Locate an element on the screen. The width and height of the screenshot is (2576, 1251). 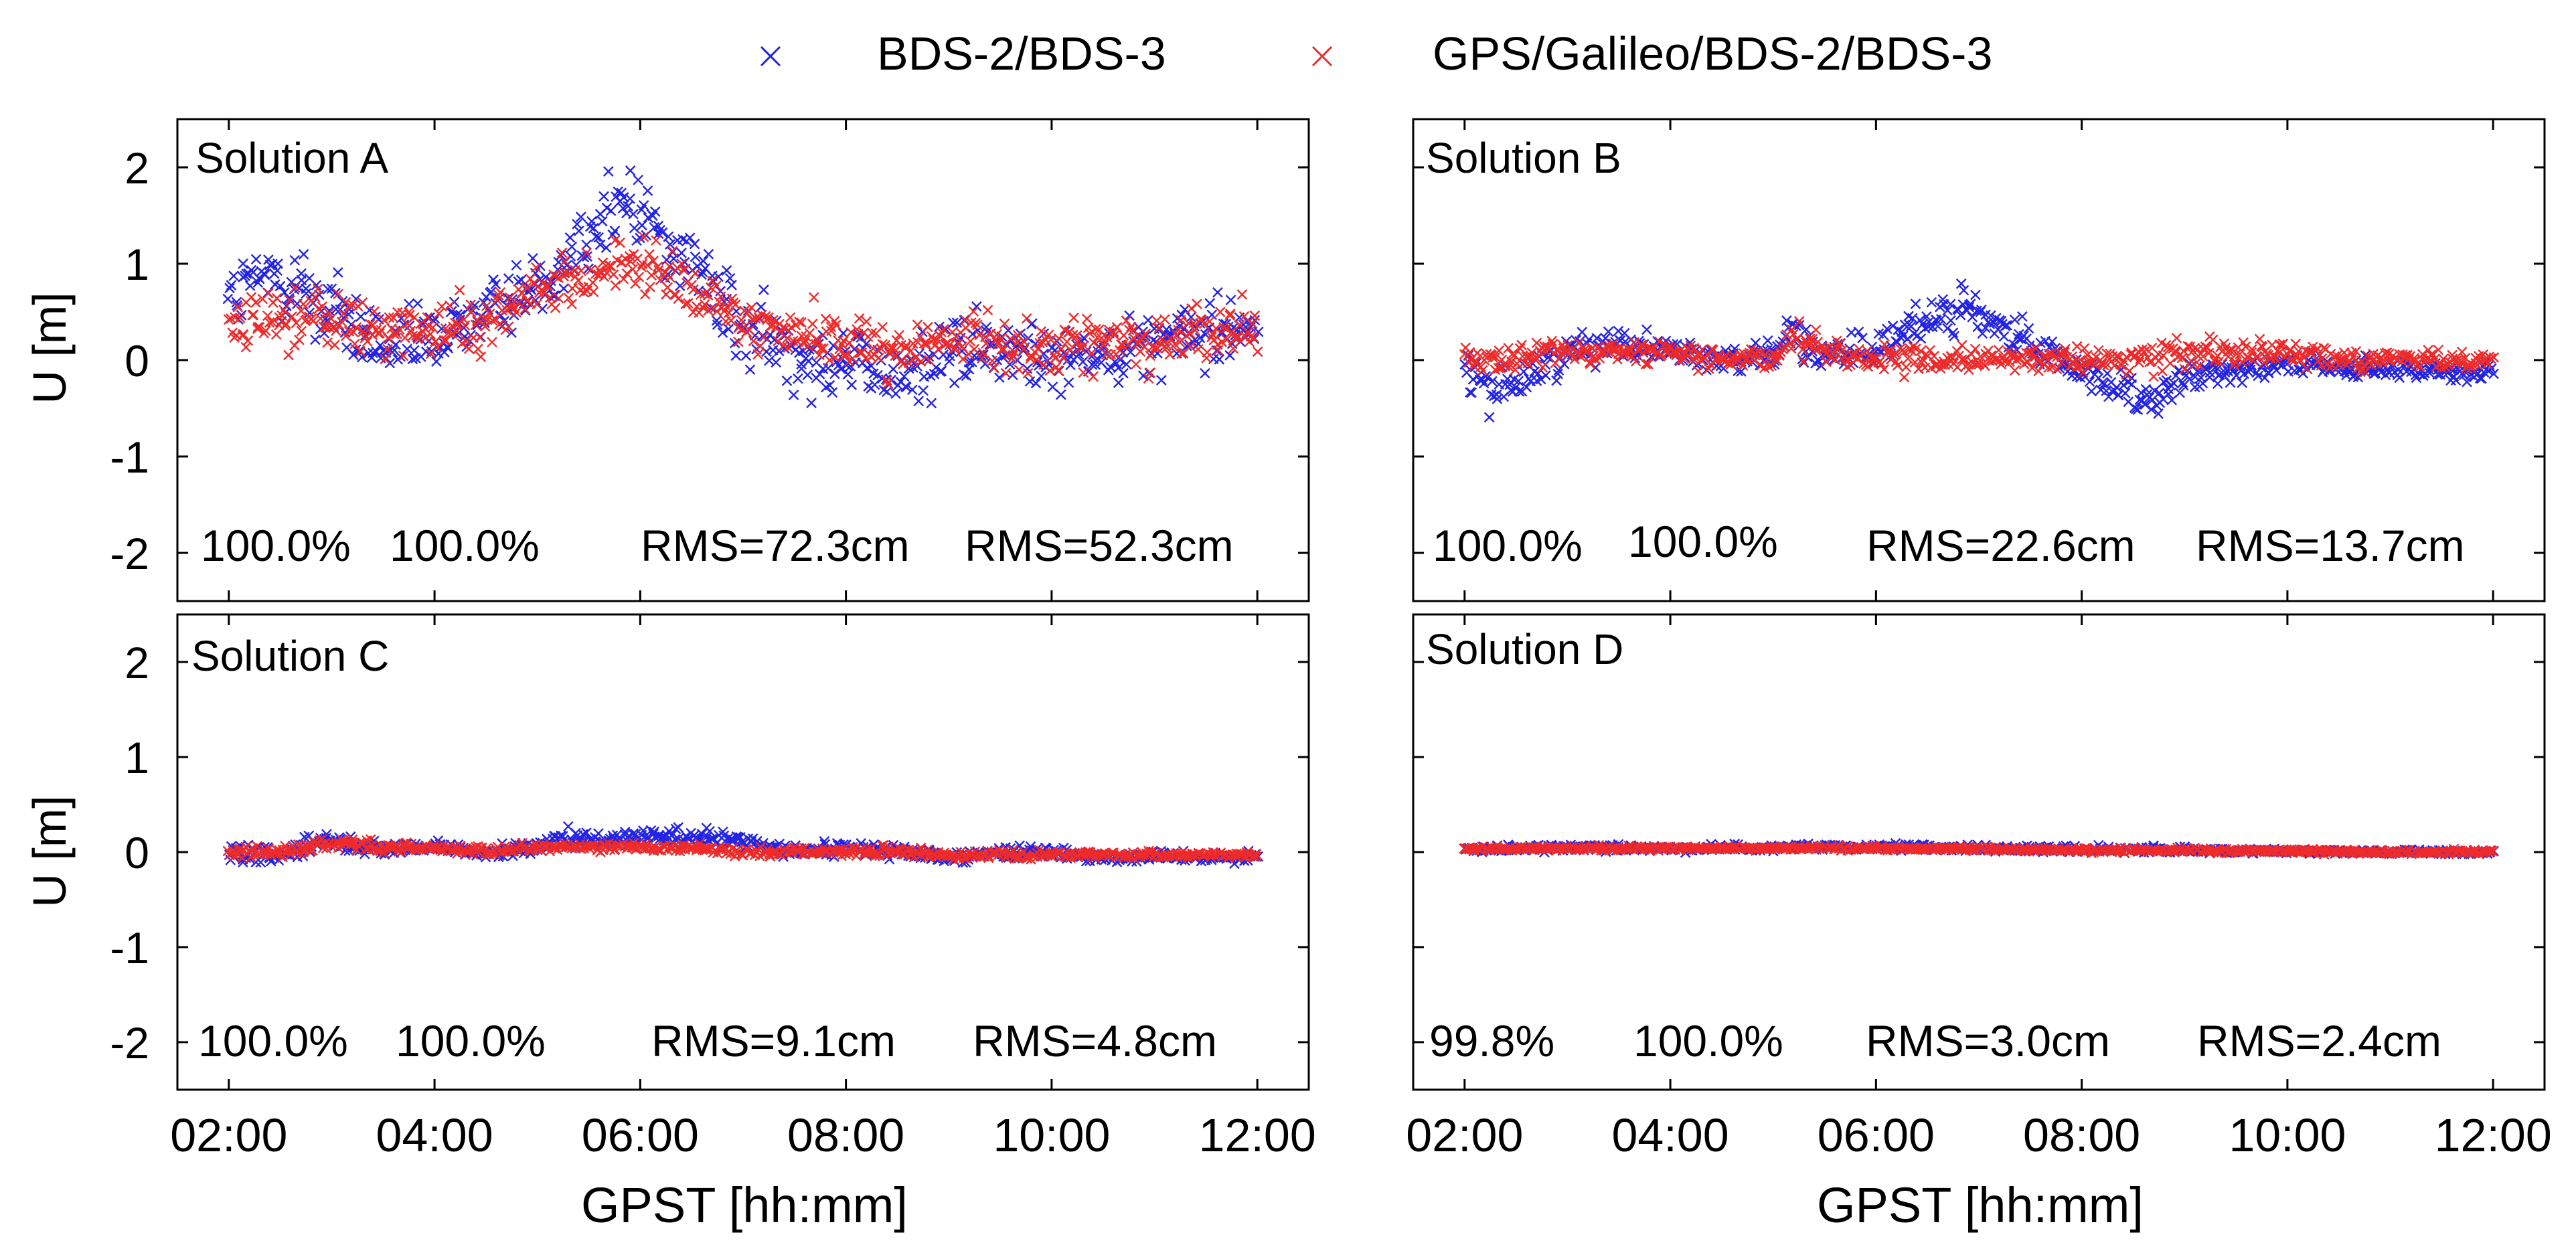
panel-b-series-multi is located at coordinates (1980, 349).